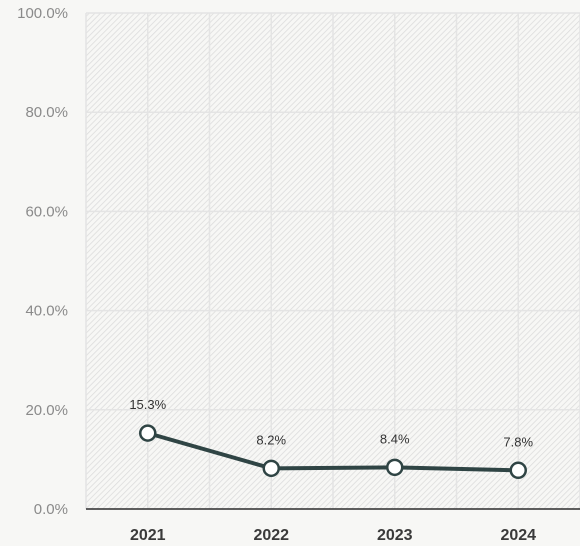 The width and height of the screenshot is (580, 546). I want to click on x-axis: 2021 2022 2023 2024, so click(333, 526).